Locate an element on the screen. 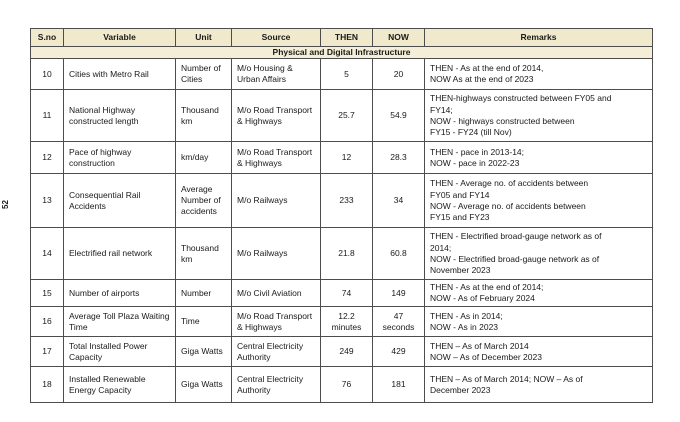  cell-source: M/o Housing & Urban Affairs is located at coordinates (276, 74).